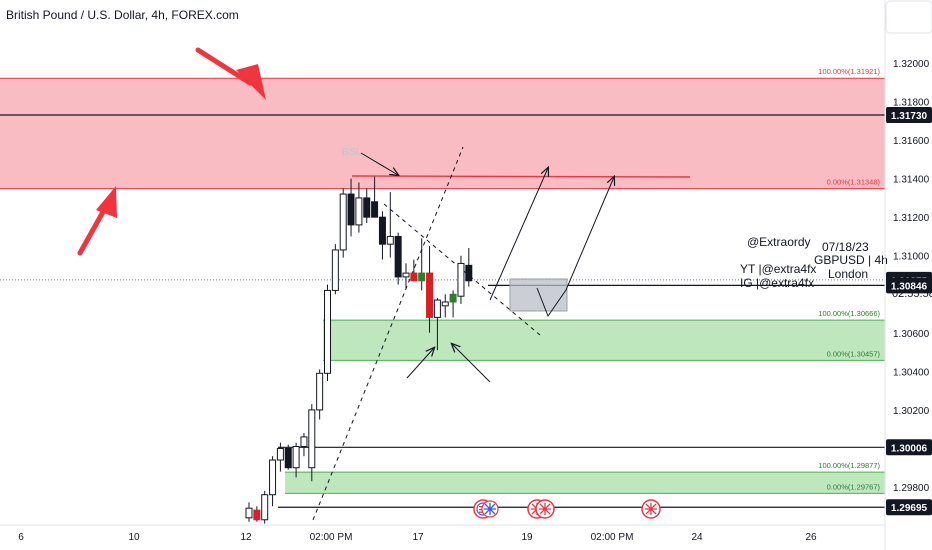 This screenshot has height=550, width=932. What do you see at coordinates (911, 411) in the screenshot?
I see `price-tick-label: 1.30200` at bounding box center [911, 411].